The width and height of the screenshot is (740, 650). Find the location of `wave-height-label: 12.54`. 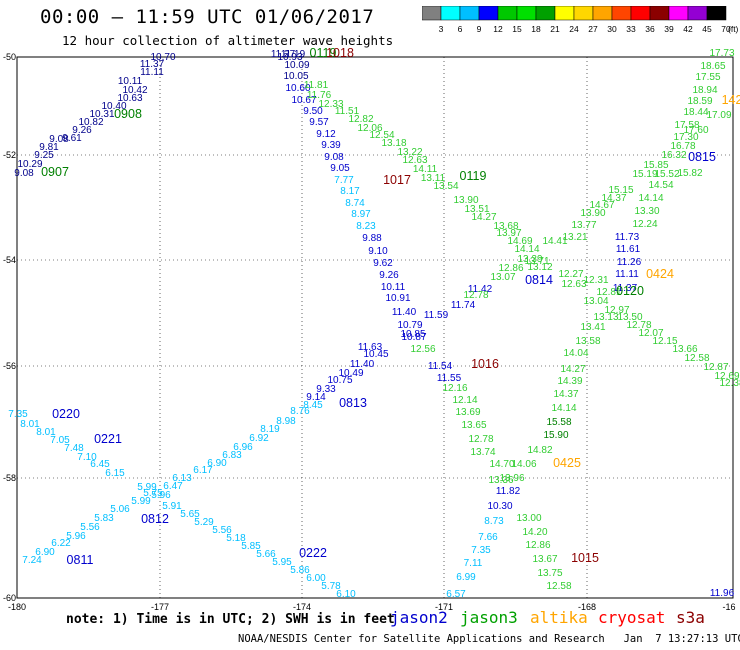

wave-height-label: 12.54 is located at coordinates (381, 135).